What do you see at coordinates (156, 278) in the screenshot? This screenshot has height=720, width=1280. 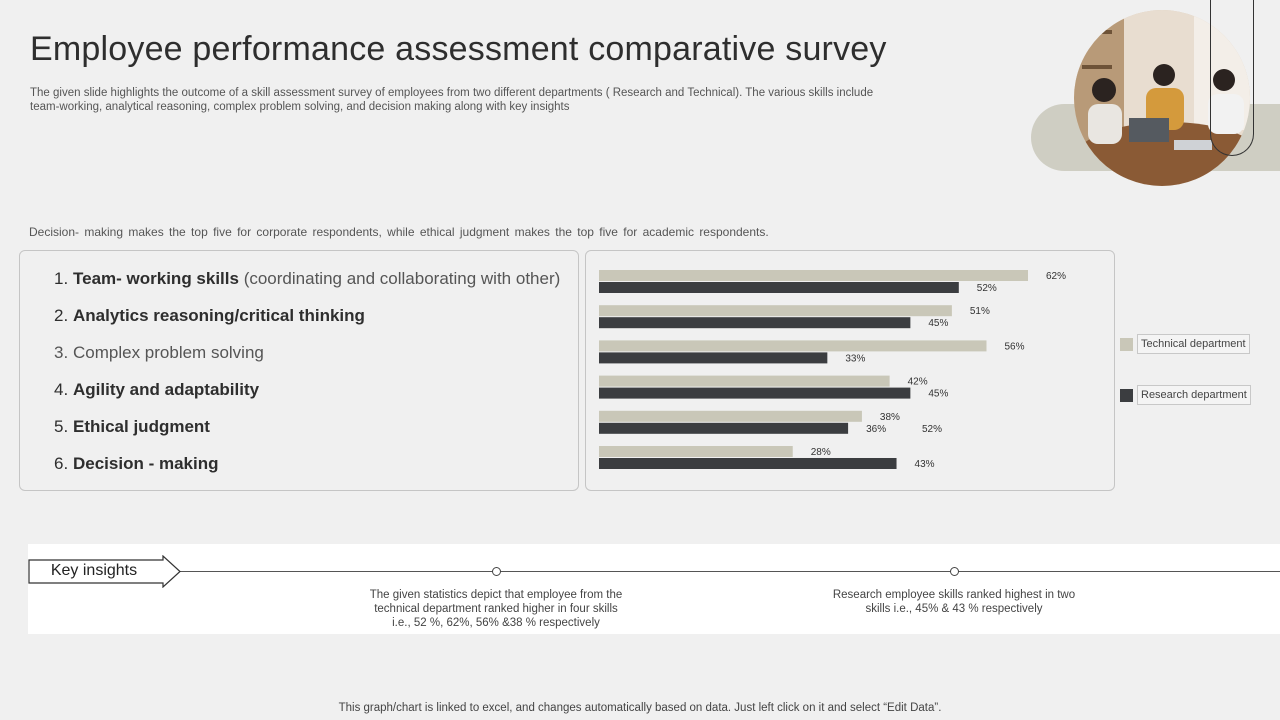 I see `skill-name: Team- working skills` at bounding box center [156, 278].